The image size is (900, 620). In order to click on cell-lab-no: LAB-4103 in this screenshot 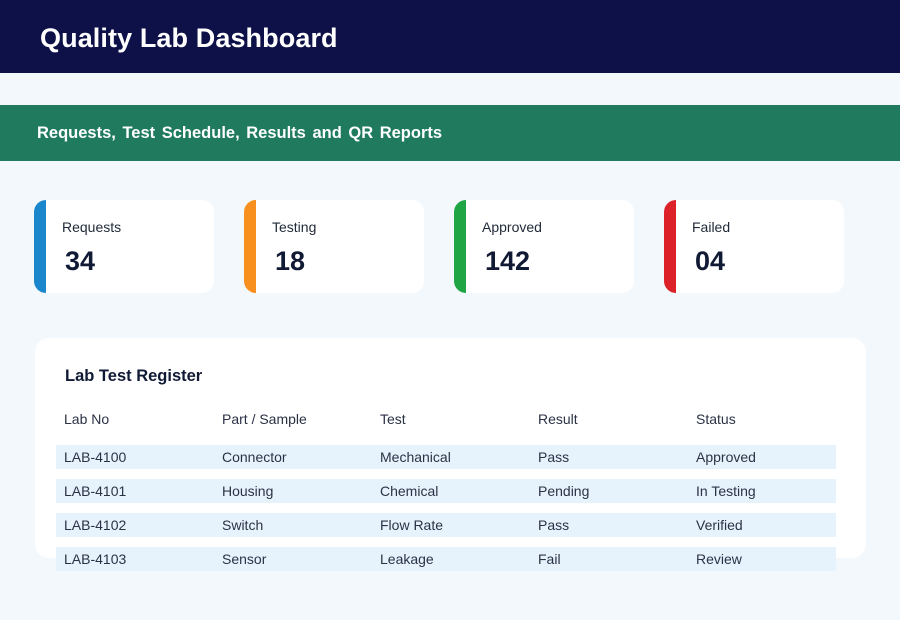, I will do `click(95, 559)`.